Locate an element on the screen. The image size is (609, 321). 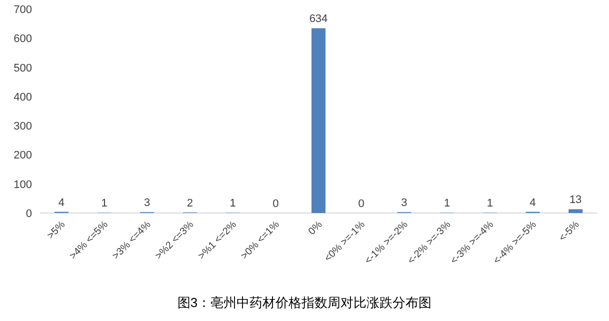
y-tick-label: 500 is located at coordinates (23, 68).